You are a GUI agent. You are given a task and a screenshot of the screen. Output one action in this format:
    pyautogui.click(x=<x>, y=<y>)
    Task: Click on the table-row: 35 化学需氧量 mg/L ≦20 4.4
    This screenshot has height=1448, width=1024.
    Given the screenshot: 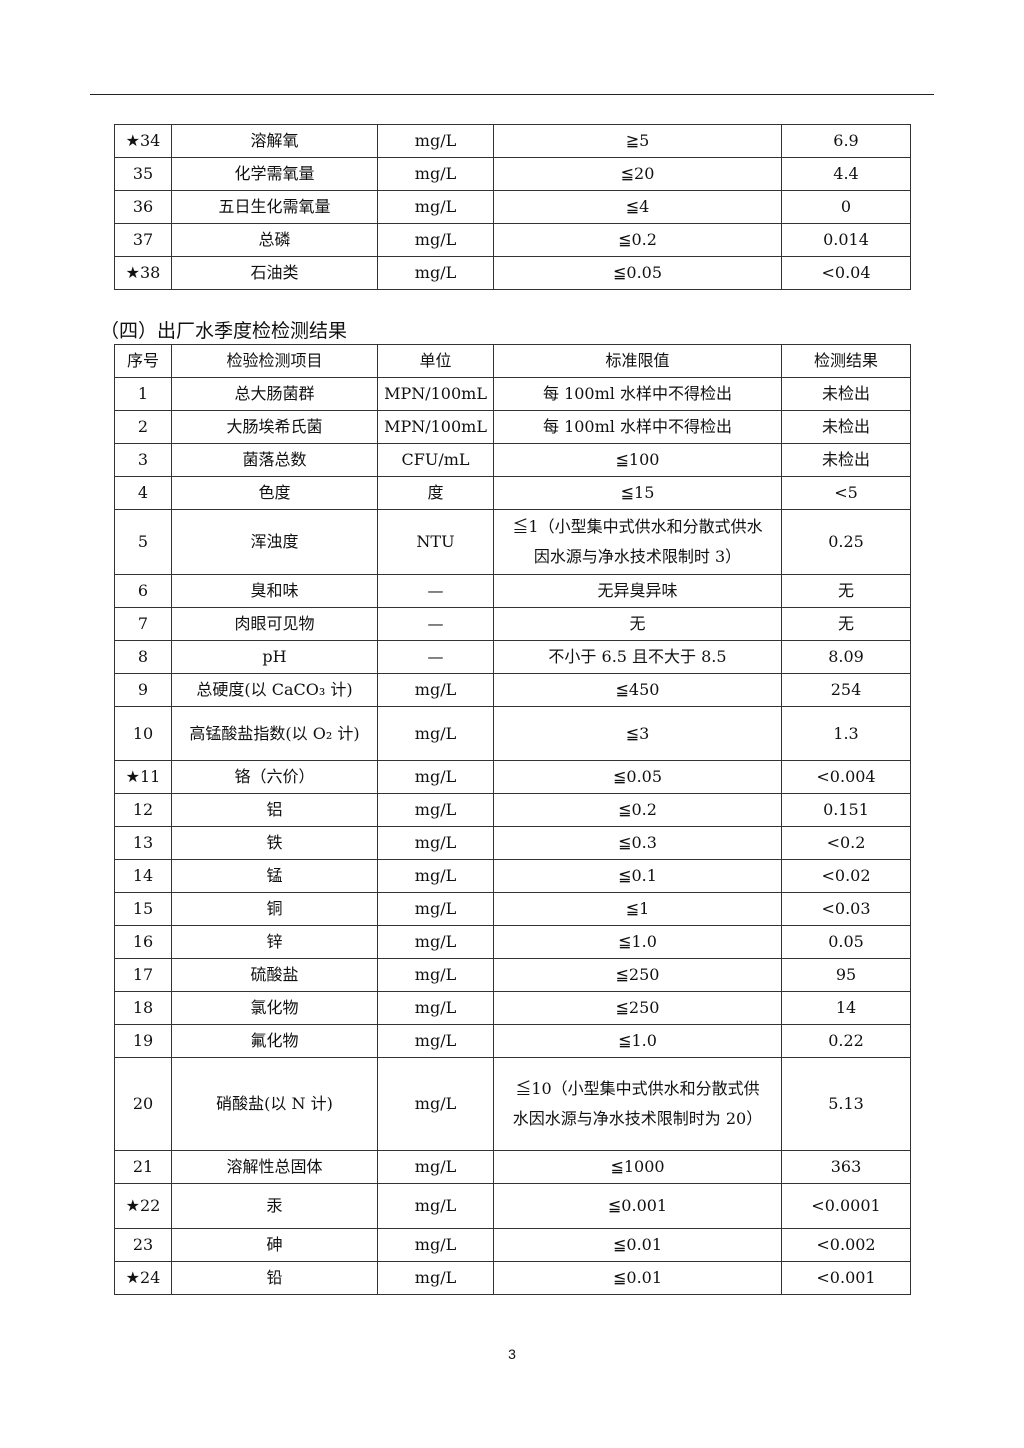 What is the action you would take?
    pyautogui.click(x=512, y=174)
    